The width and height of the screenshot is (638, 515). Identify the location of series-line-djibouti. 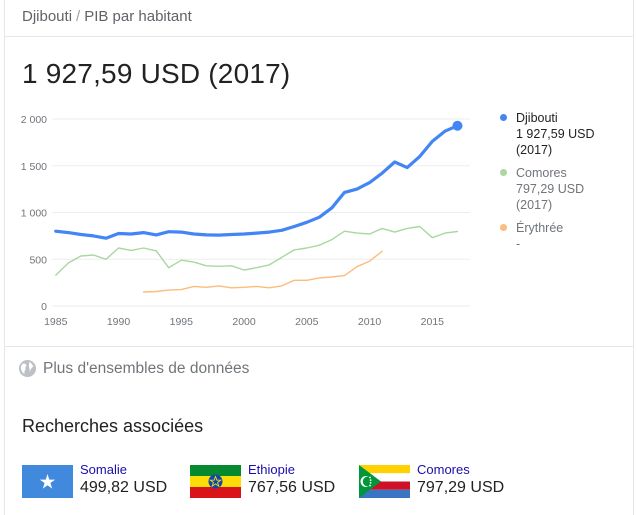
(256, 182).